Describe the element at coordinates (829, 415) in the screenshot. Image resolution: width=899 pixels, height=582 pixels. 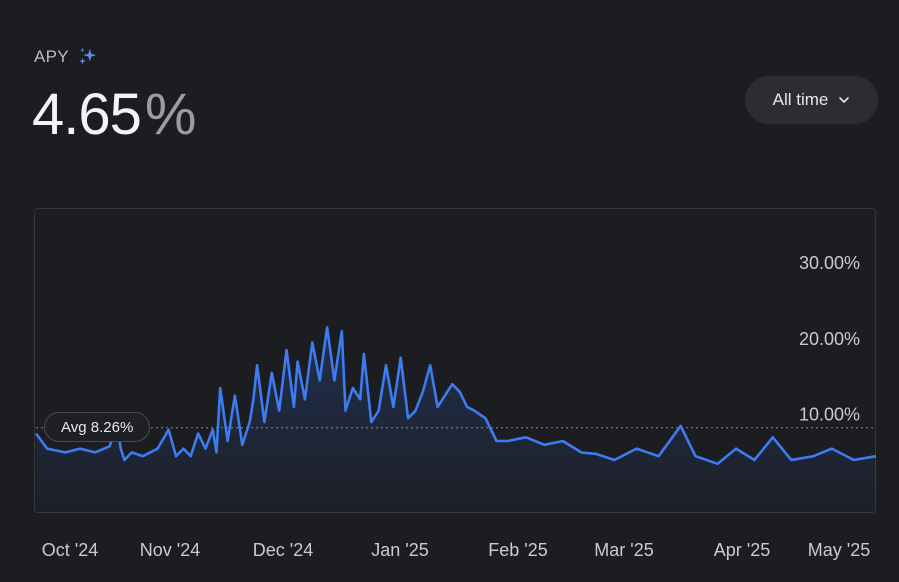
I see `y-tick-label: 10.00%` at that location.